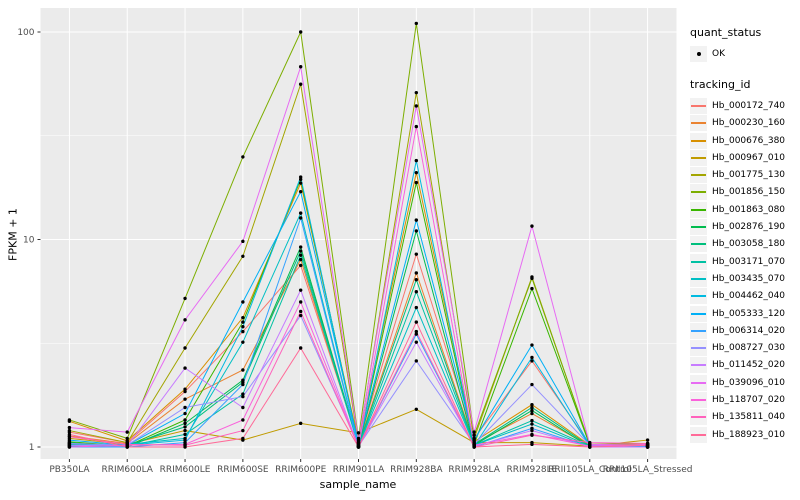 This screenshot has width=800, height=500. Describe the element at coordinates (416, 470) in the screenshot. I see `x-tick-label: RRIM928BA` at that location.